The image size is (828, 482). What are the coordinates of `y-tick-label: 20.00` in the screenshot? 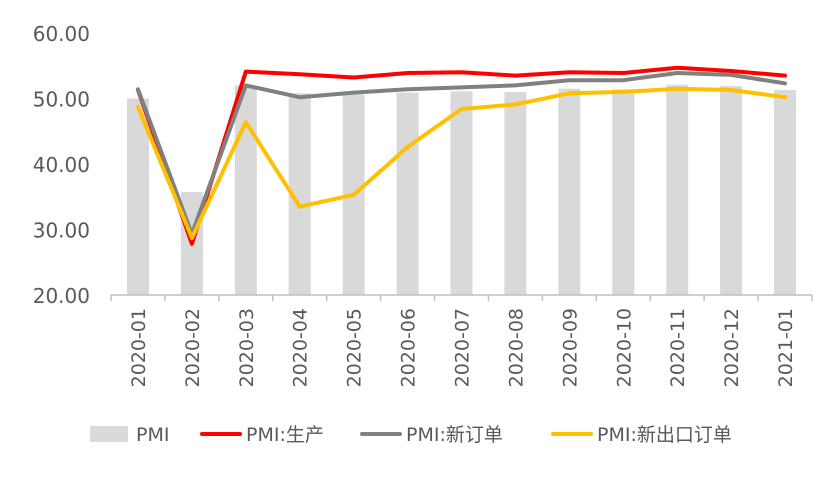 It's located at (61, 296).